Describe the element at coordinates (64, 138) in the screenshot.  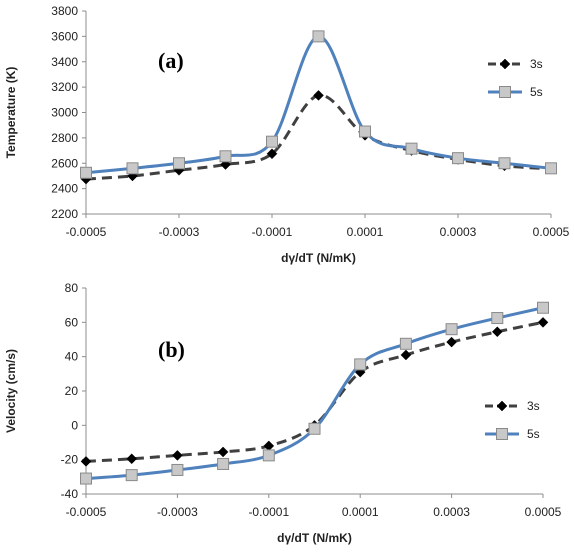
I see `y-tick-label: 2800` at that location.